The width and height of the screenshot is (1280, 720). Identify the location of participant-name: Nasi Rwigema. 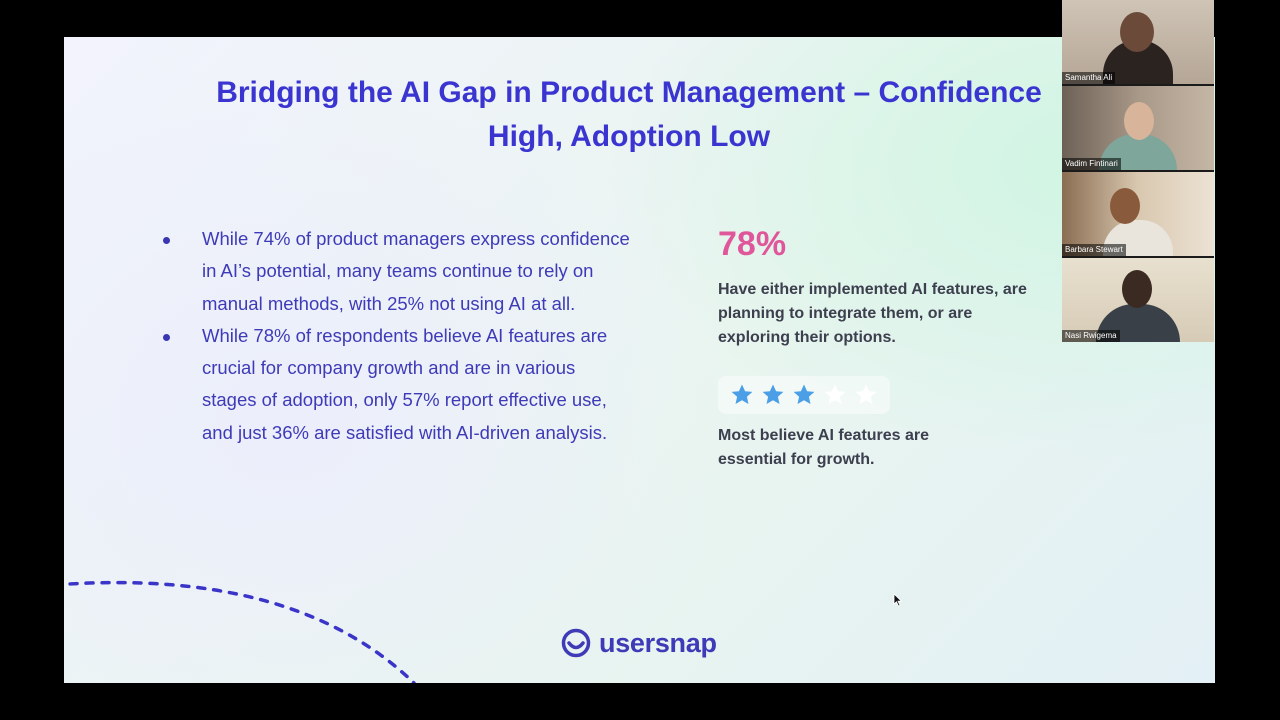
(1091, 336).